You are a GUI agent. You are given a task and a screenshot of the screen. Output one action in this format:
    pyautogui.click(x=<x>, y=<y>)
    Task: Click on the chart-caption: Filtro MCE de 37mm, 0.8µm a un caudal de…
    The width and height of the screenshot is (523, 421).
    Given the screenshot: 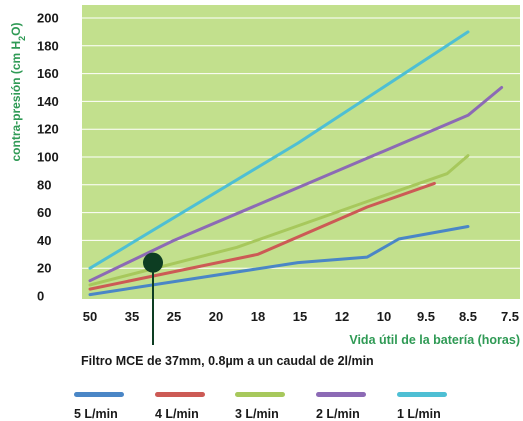 What is the action you would take?
    pyautogui.click(x=227, y=361)
    